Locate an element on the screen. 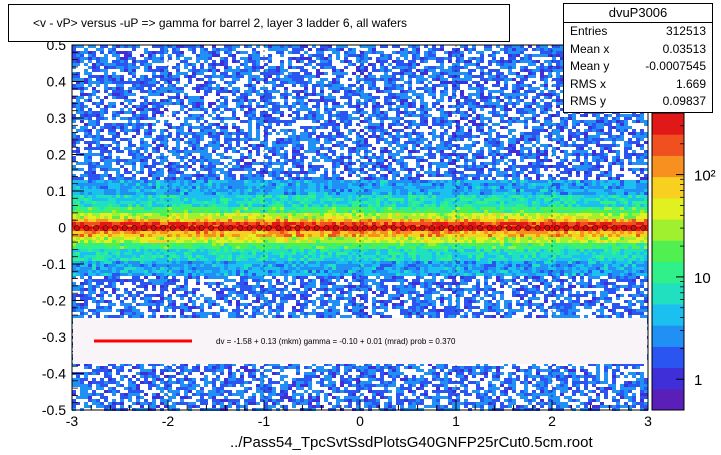 The width and height of the screenshot is (721, 455). stats-row-entries: Entries 312513 is located at coordinates (638, 32).